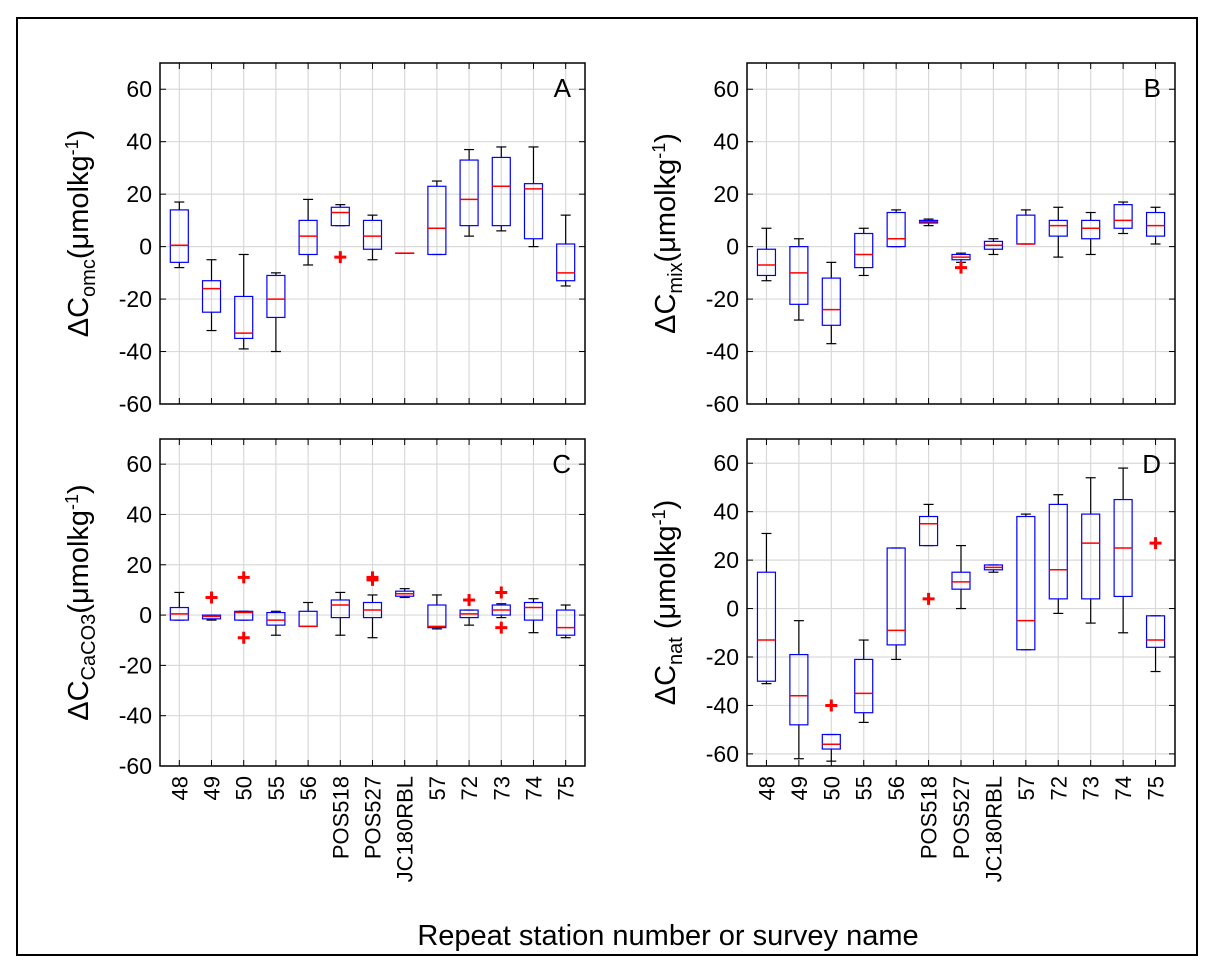  What do you see at coordinates (89, 647) in the screenshot?
I see `y-axis-label-sub: CaCO3` at bounding box center [89, 647].